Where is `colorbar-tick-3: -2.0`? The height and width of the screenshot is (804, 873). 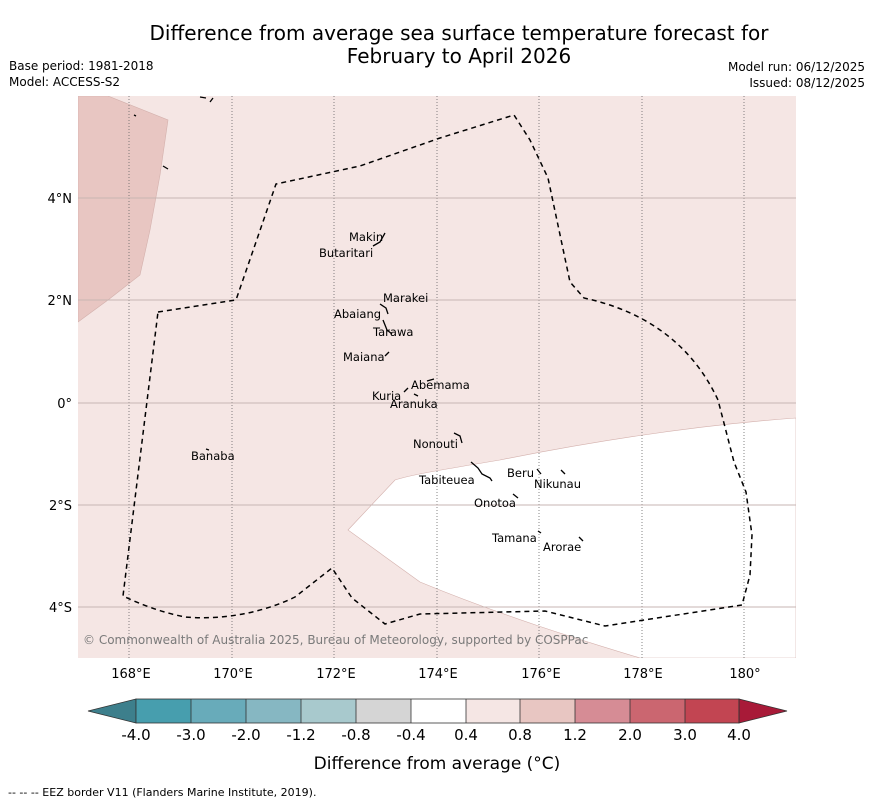 colorbar-tick-3: -2.0 is located at coordinates (245, 735).